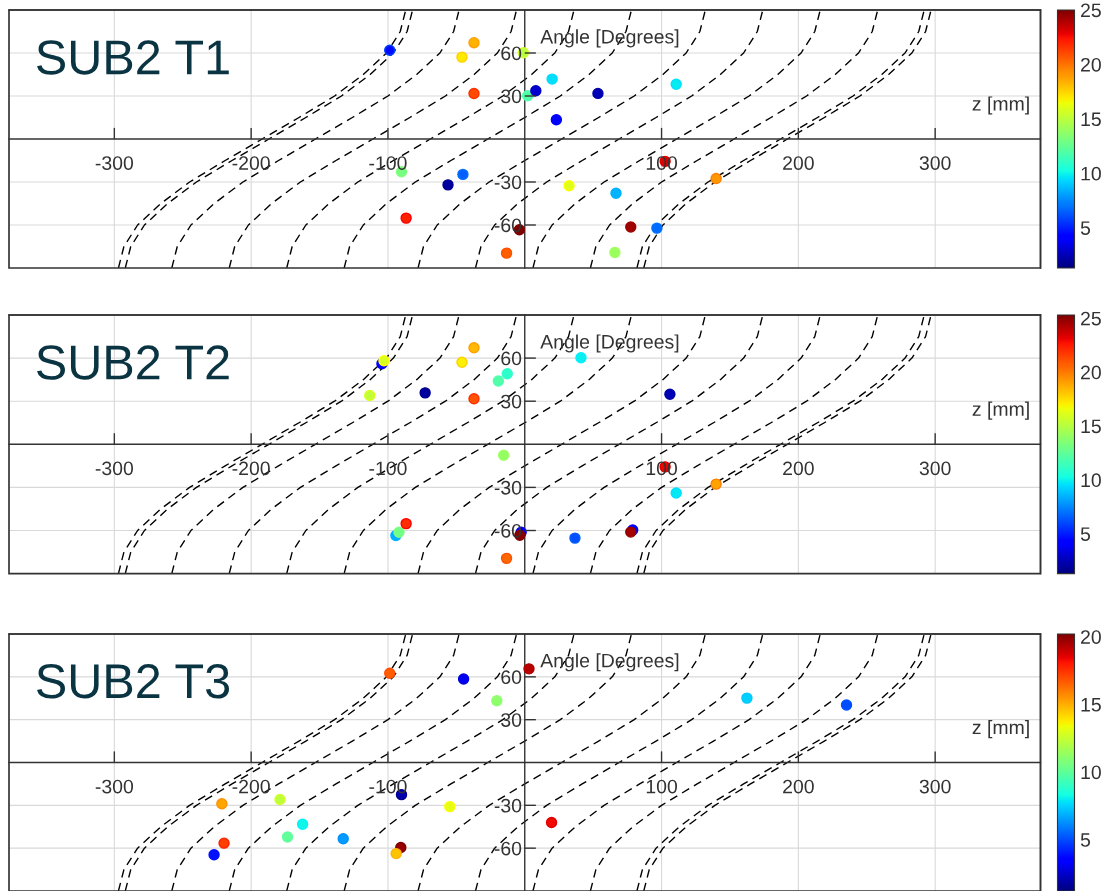 Image resolution: width=1120 pixels, height=891 pixels. Describe the element at coordinates (662, 786) in the screenshot. I see `x-tick-label: 100` at that location.